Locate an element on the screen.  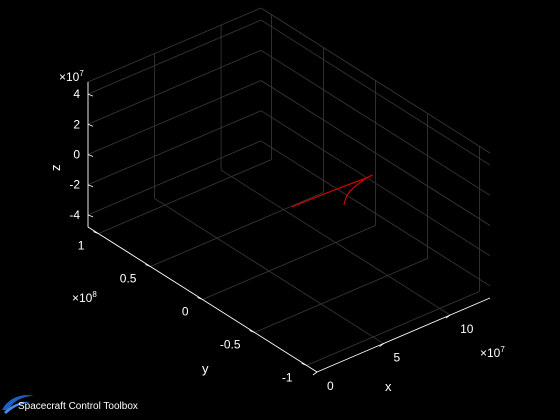
toolbox-brand-label: Spacecraft Control Toolbox is located at coordinates (78, 406).